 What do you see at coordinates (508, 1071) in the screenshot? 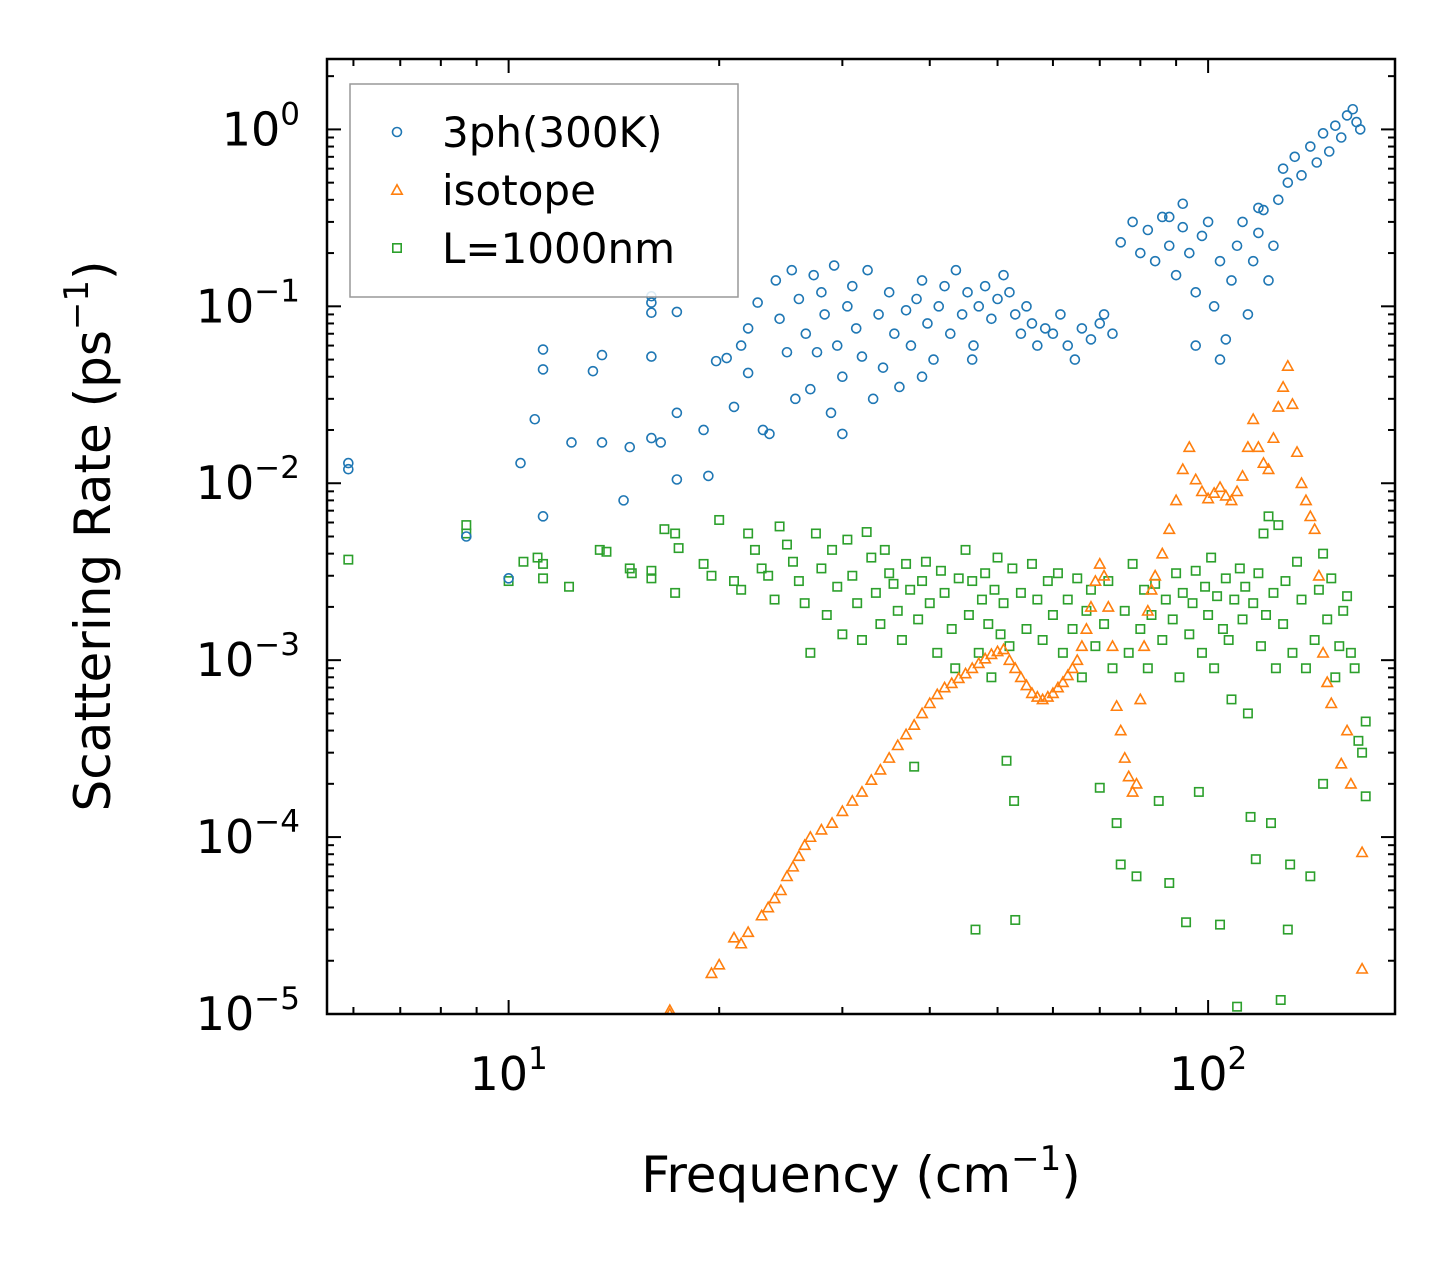
I see `x-tick-label: 101` at bounding box center [508, 1071].